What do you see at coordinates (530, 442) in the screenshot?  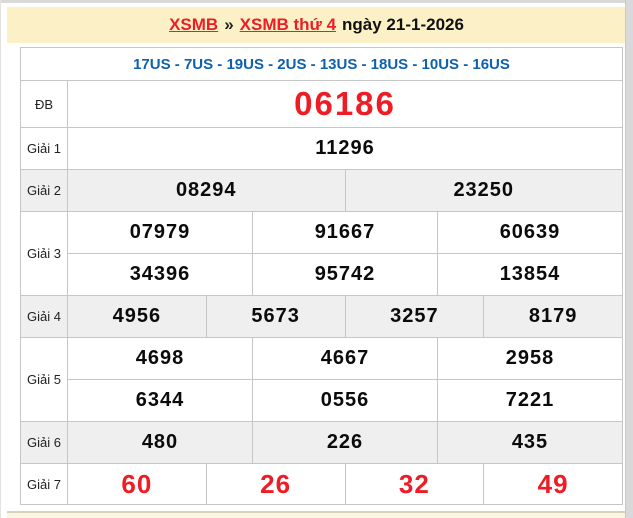 I see `prize-cell-g6-3: 435` at bounding box center [530, 442].